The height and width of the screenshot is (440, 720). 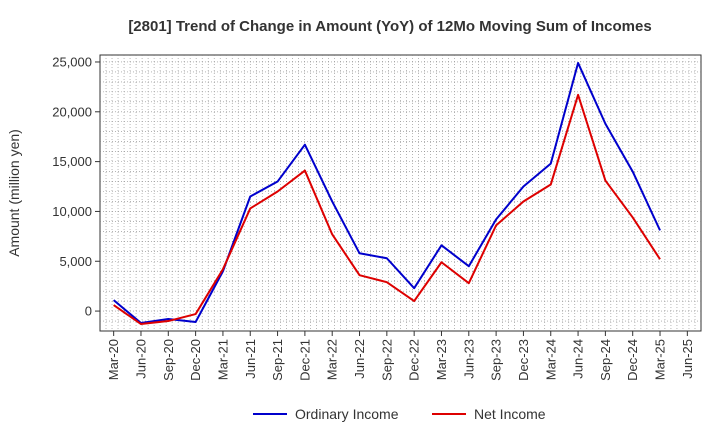 What do you see at coordinates (468, 359) in the screenshot?
I see `x-tick-label: Jun-23` at bounding box center [468, 359].